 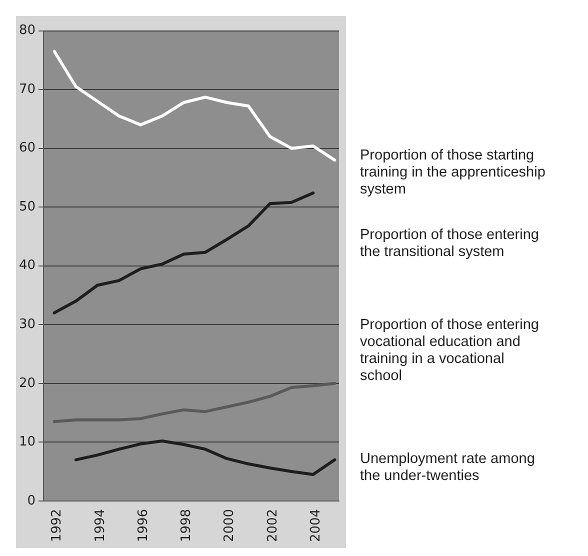 What do you see at coordinates (57, 525) in the screenshot?
I see `x-tick-label: 1992` at bounding box center [57, 525].